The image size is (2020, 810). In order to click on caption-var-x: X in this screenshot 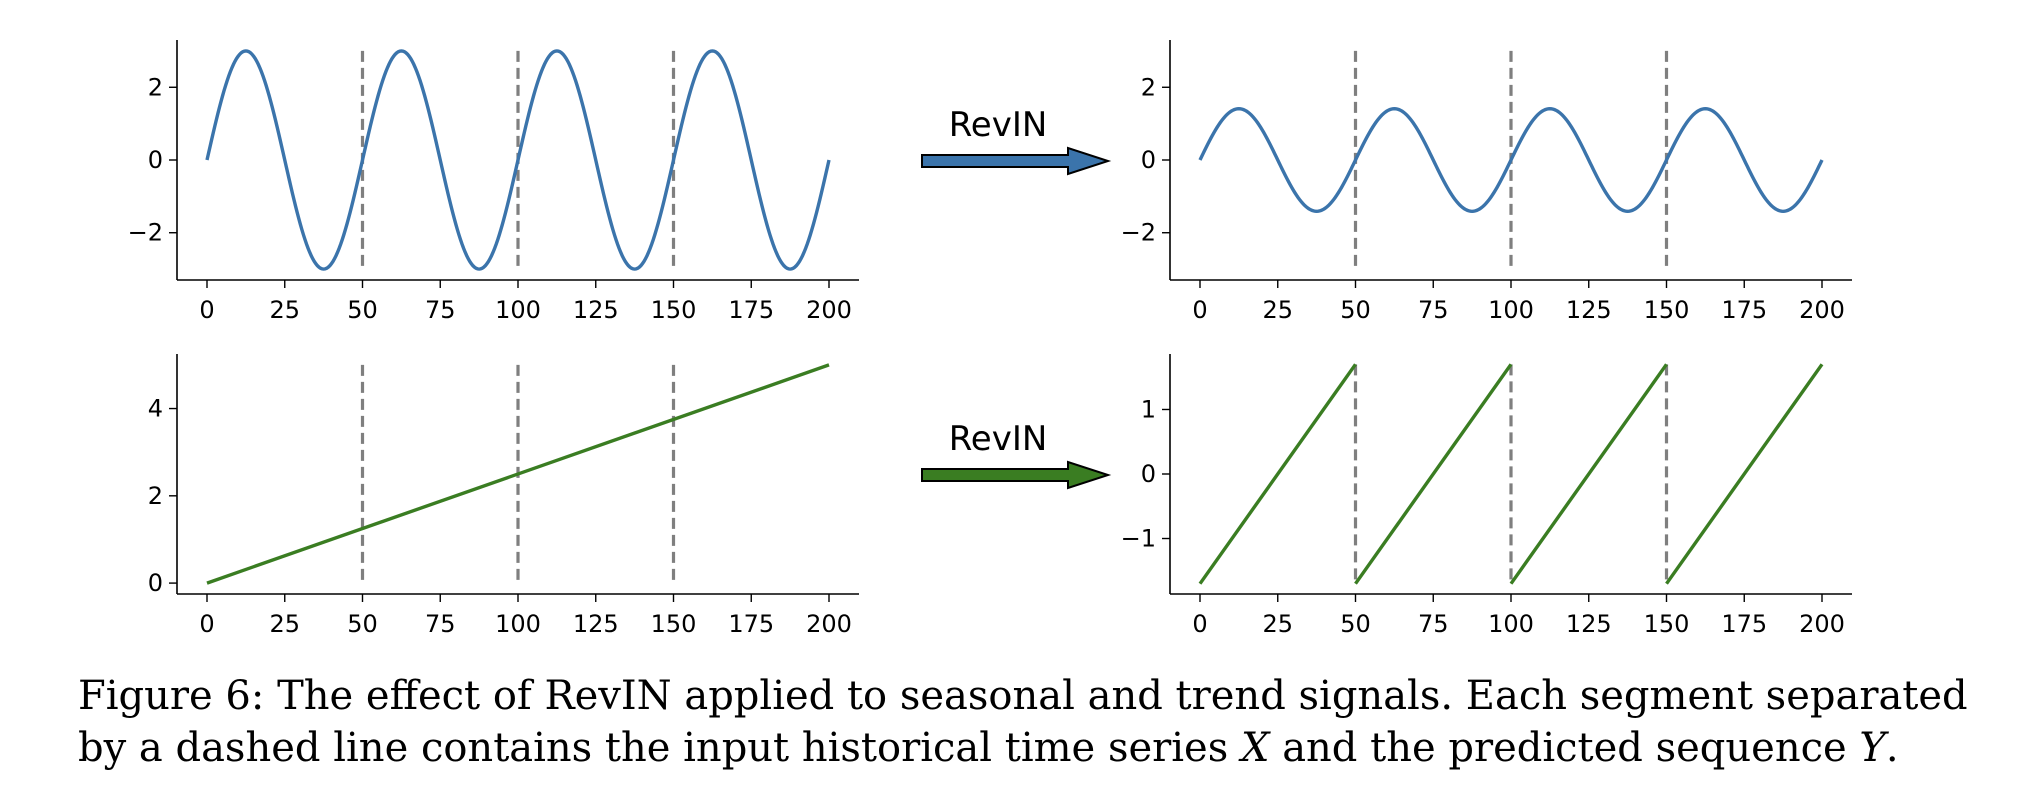, I will do `click(1255, 748)`.